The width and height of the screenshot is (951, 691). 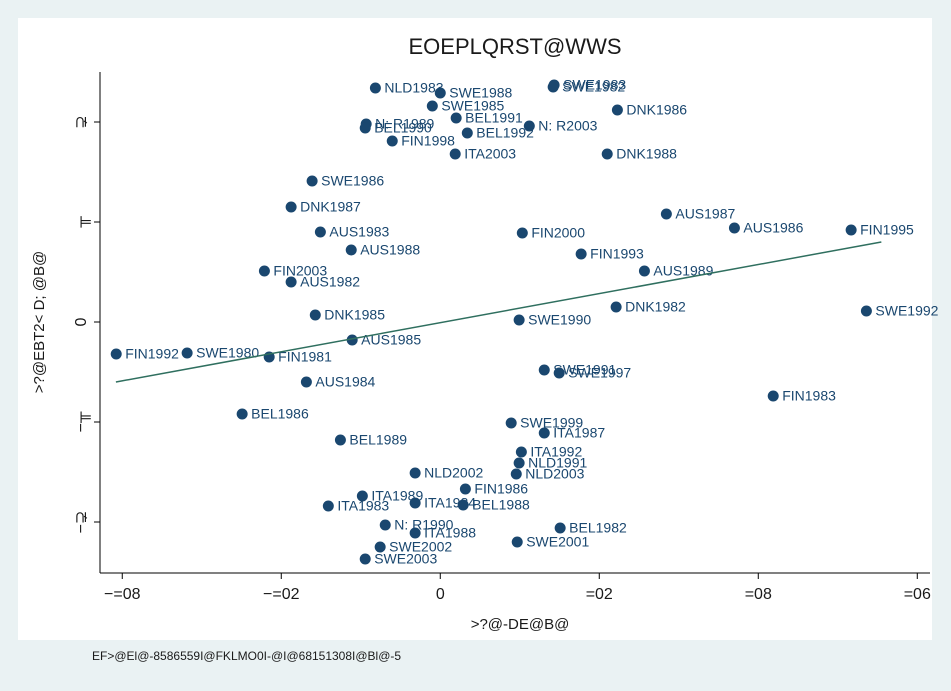 I want to click on x-axis-title: >?@-DE@B@, so click(x=520, y=624).